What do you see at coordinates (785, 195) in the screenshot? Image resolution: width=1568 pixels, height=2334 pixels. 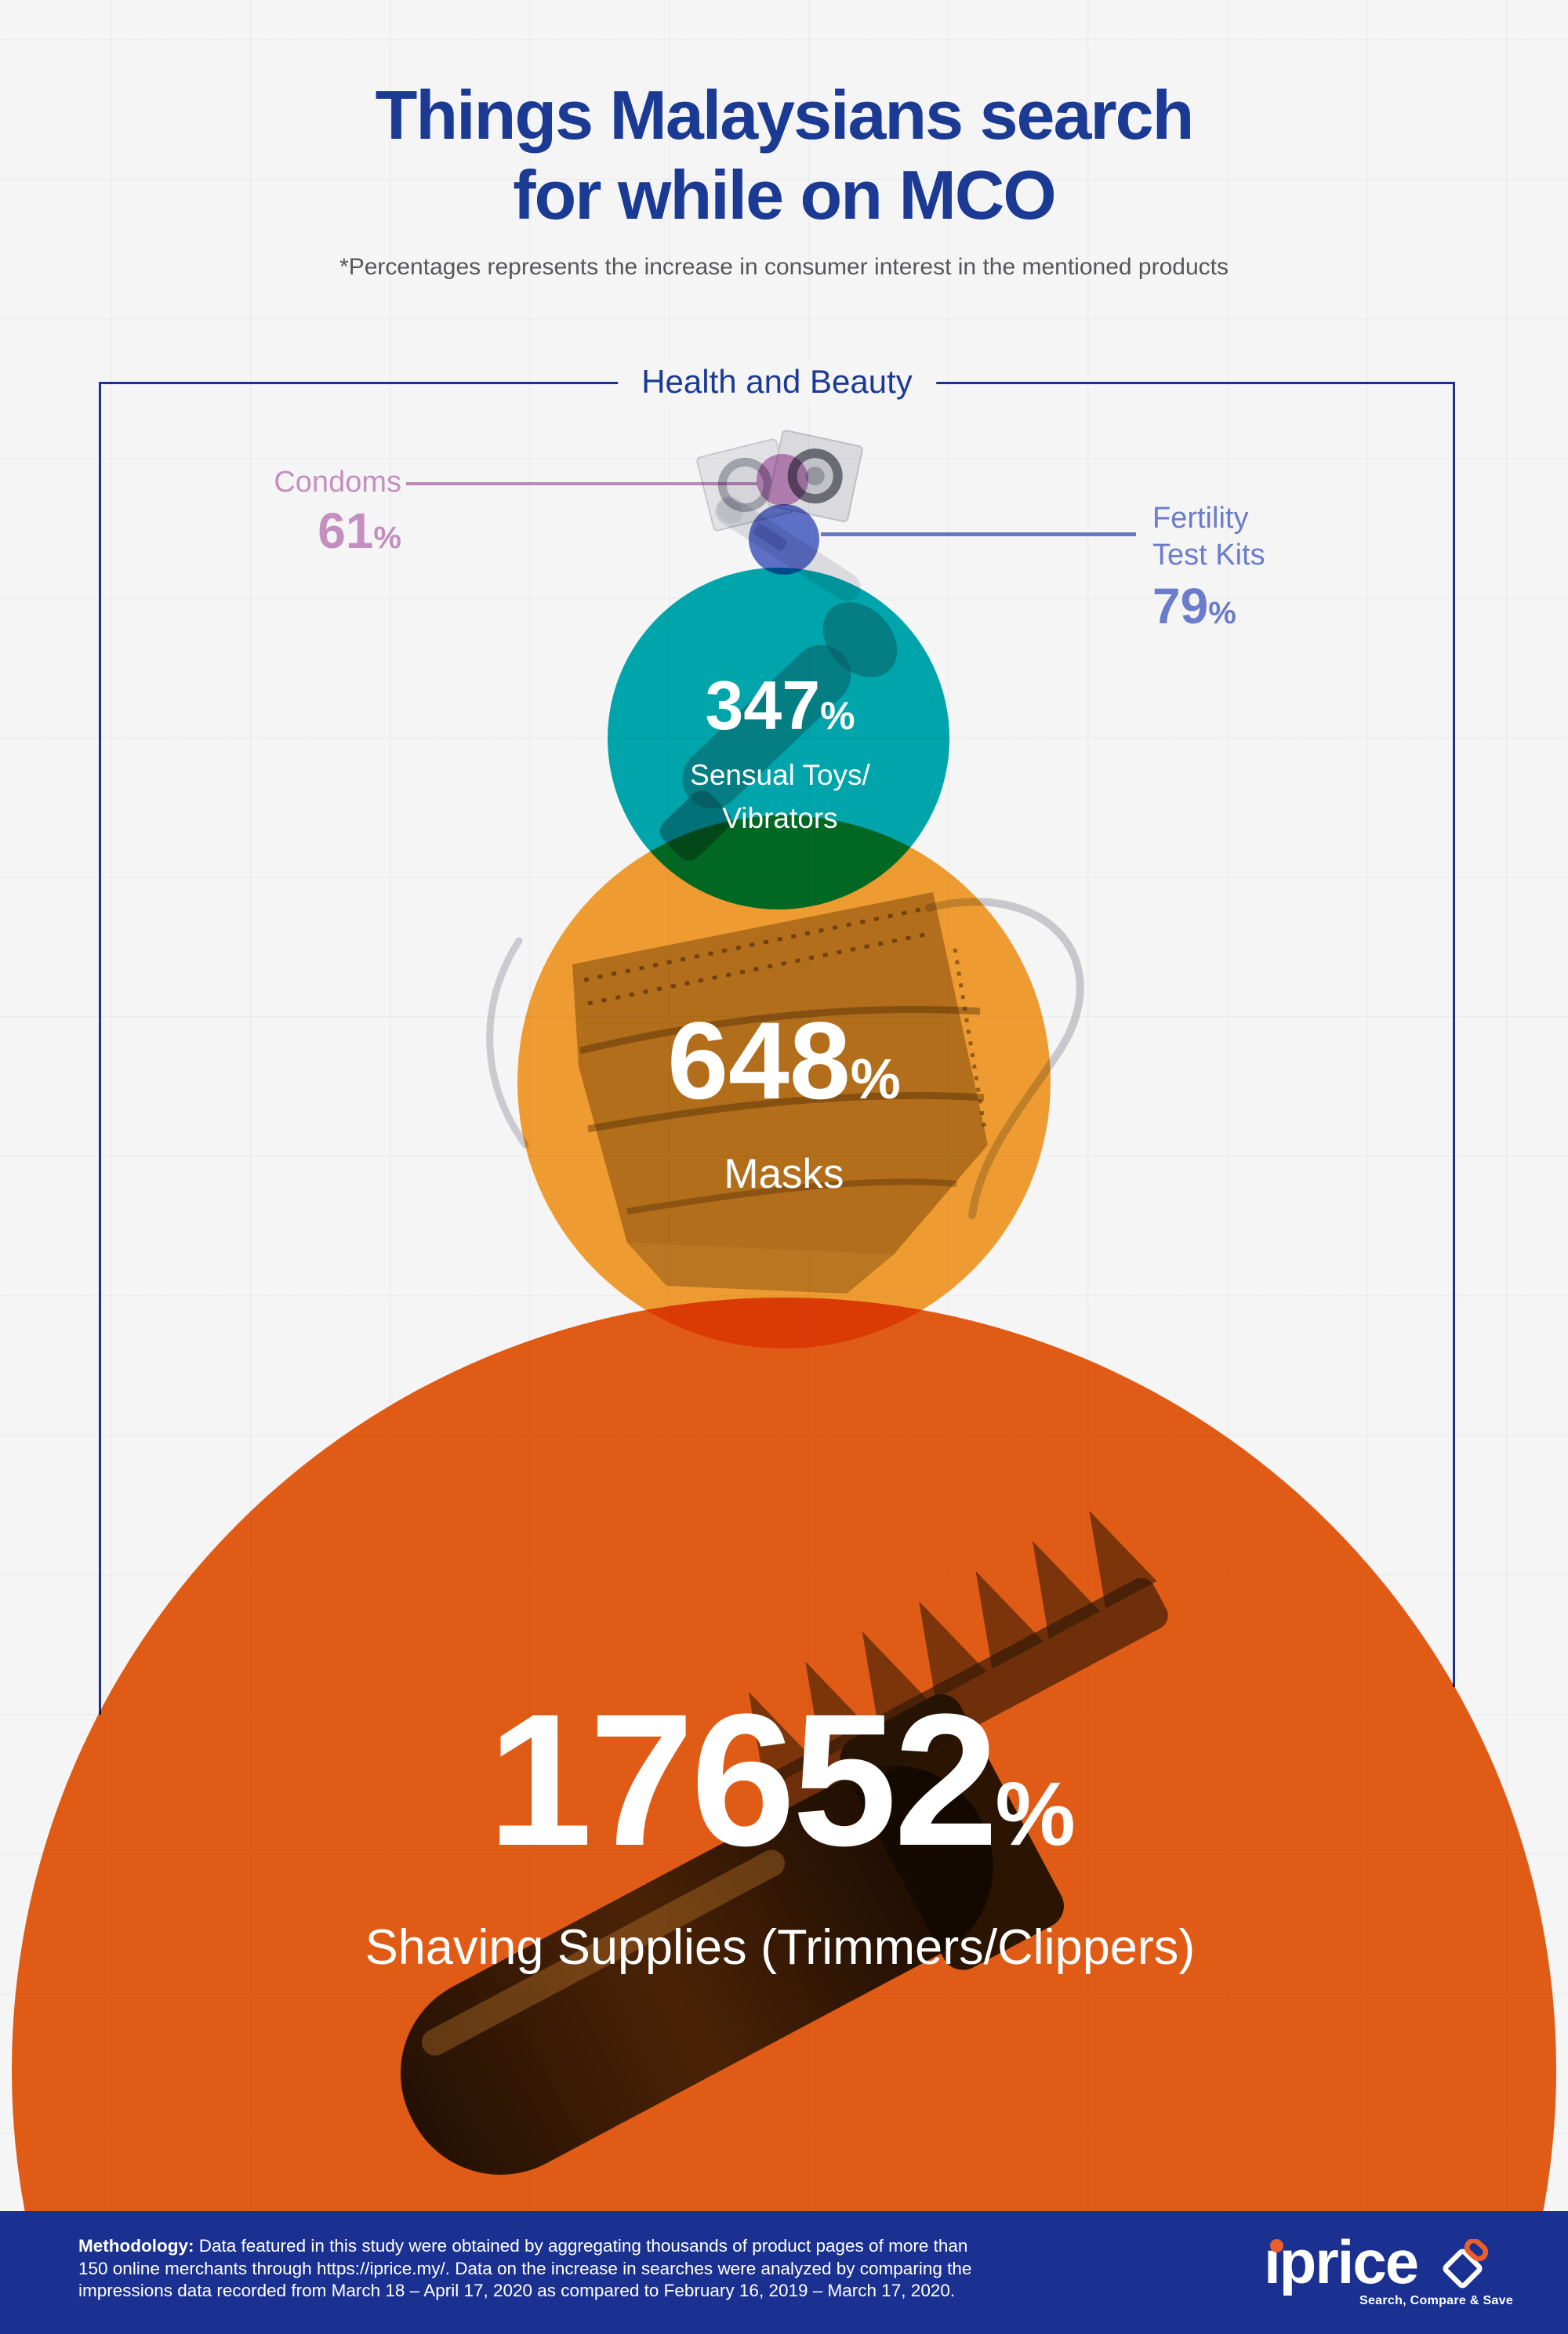 I see `page-title-line-2: for while on MCO` at bounding box center [785, 195].